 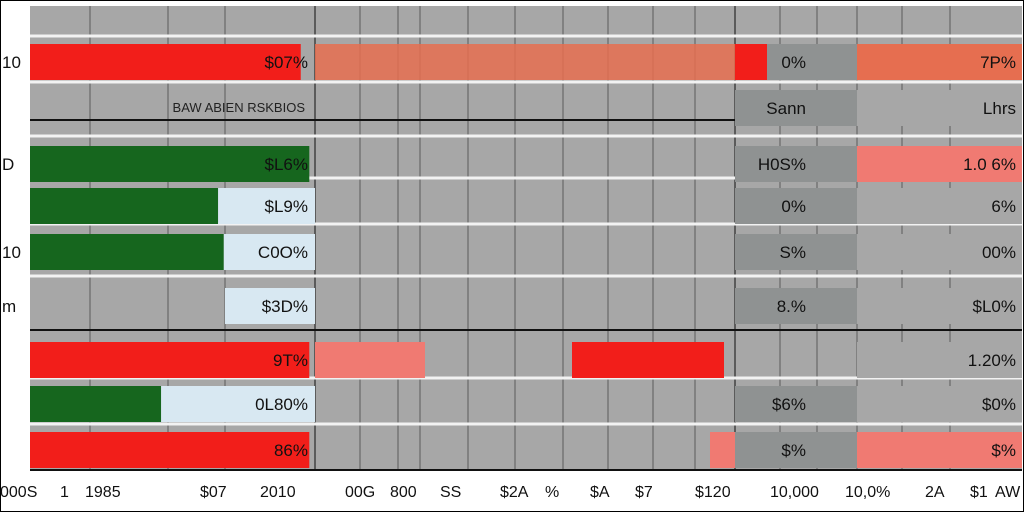 I want to click on row-6-red-block, so click(x=648, y=360).